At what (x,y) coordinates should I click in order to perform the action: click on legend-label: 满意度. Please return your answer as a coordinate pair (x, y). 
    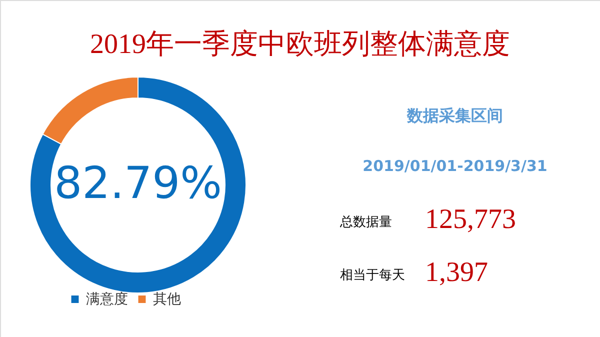
    Looking at the image, I should click on (107, 299).